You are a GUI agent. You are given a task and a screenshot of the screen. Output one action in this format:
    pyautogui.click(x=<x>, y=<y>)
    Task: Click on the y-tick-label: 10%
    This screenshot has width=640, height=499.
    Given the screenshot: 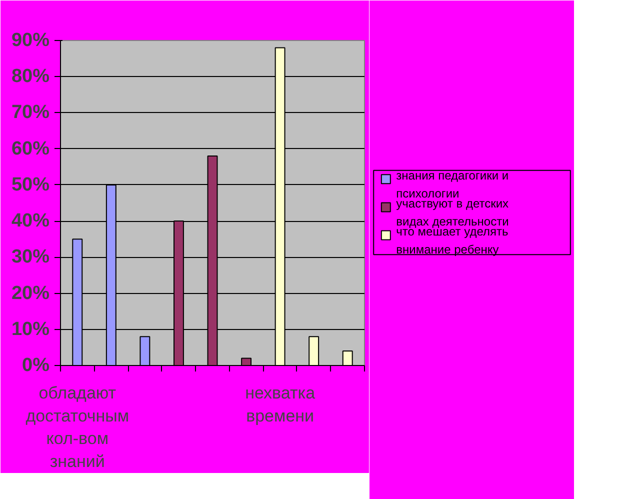 What is the action you would take?
    pyautogui.click(x=30, y=329)
    